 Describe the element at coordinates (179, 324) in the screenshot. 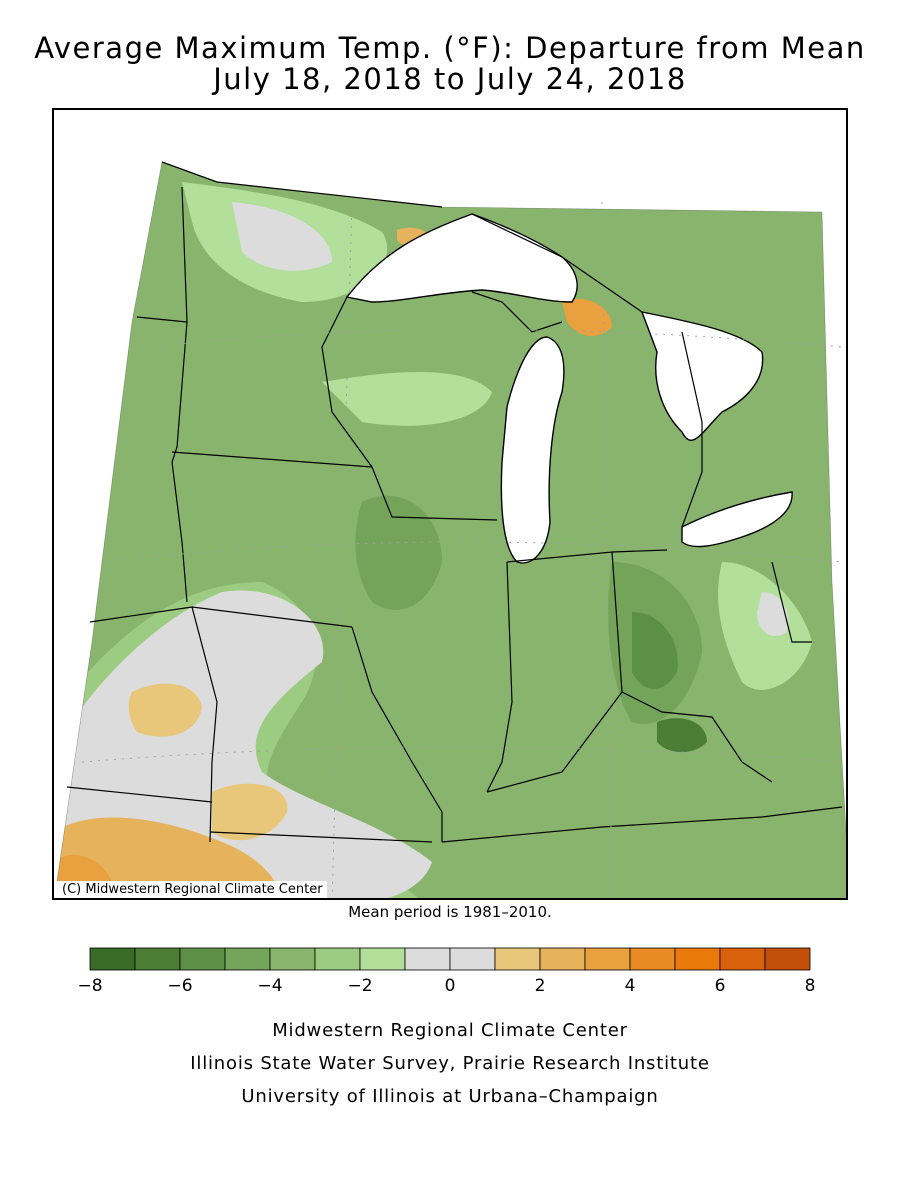

I see `mn-west-border` at that location.